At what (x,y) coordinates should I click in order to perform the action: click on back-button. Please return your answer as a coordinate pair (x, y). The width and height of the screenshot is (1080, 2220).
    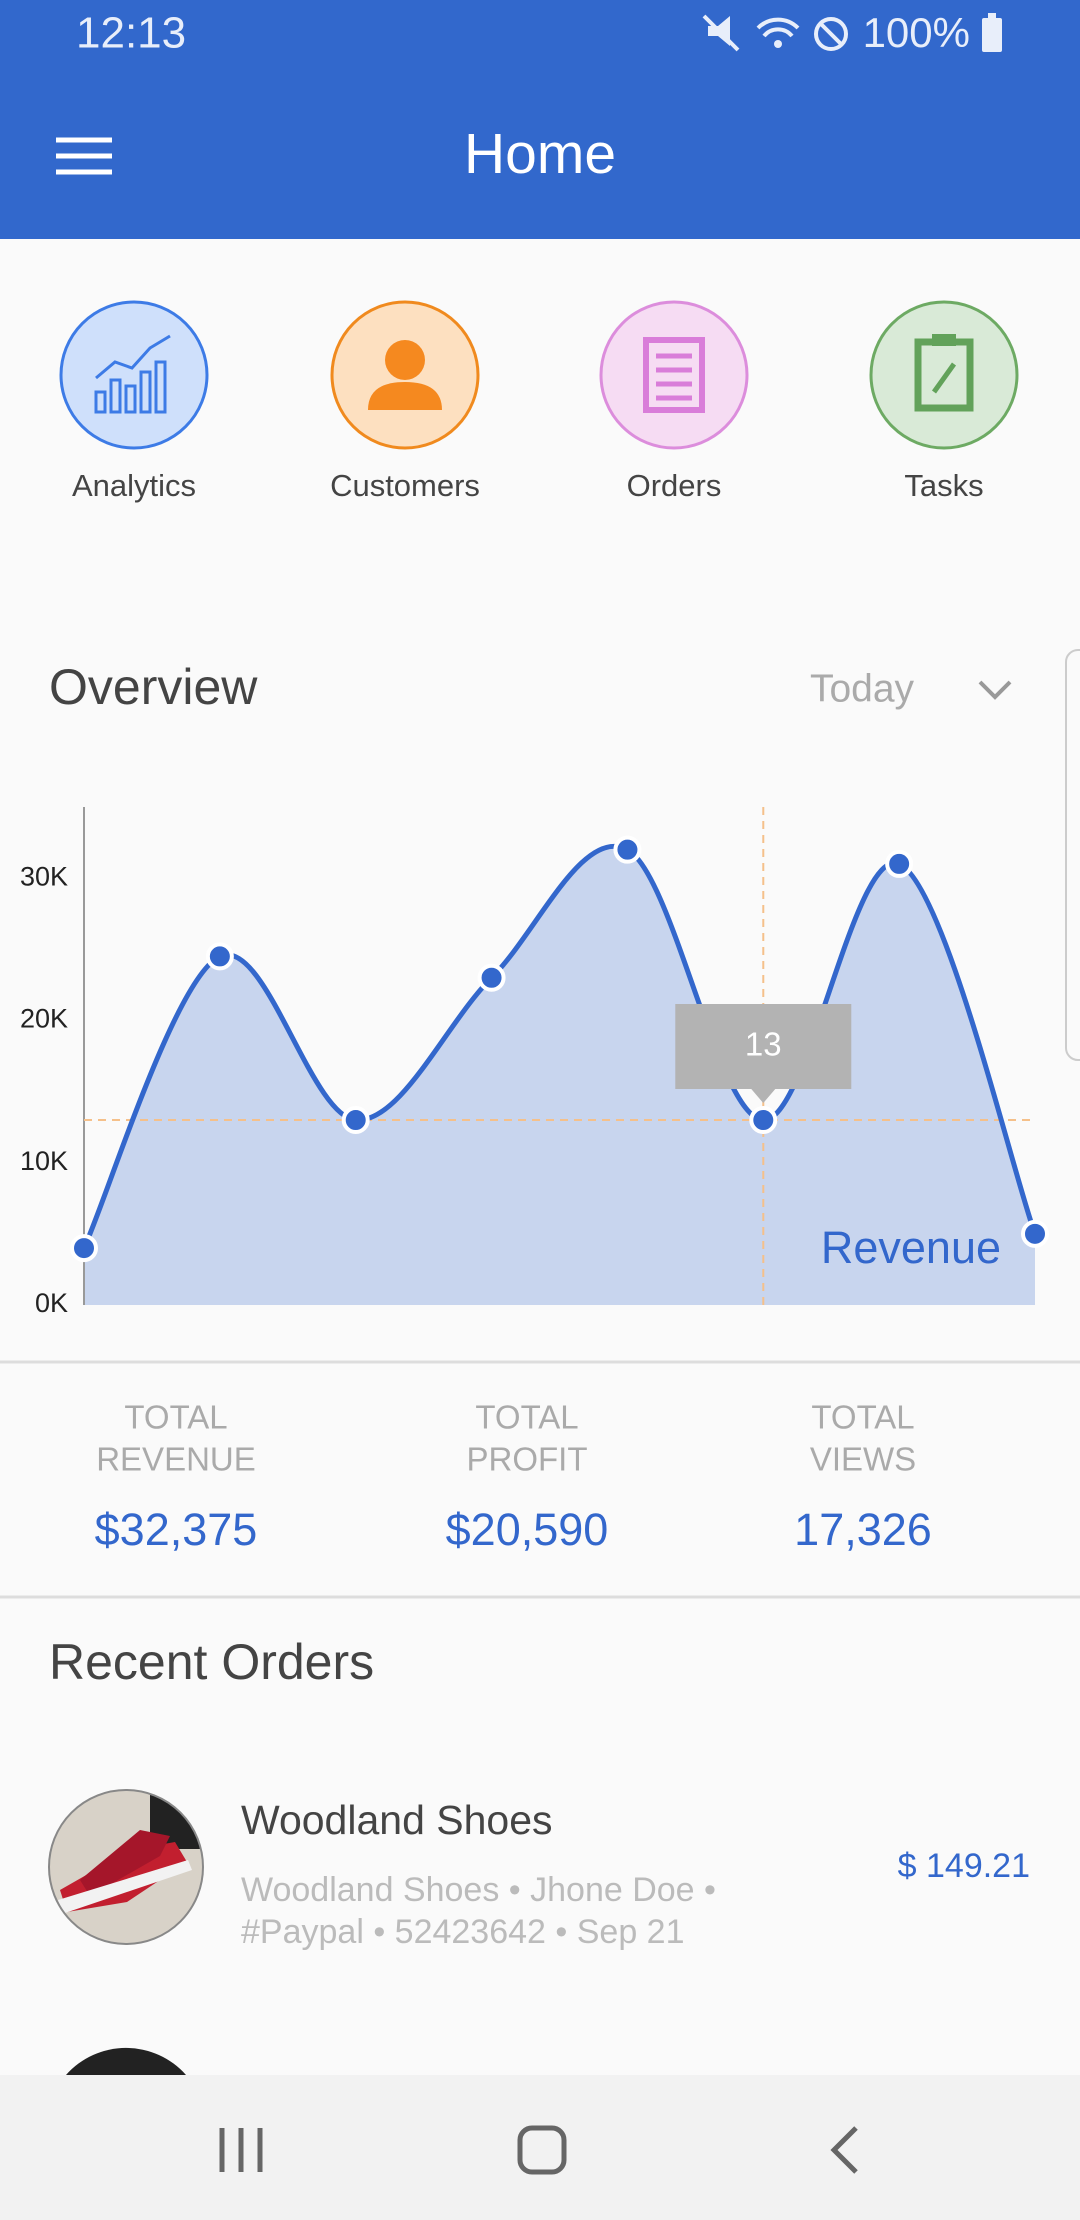
    Looking at the image, I should click on (844, 2150).